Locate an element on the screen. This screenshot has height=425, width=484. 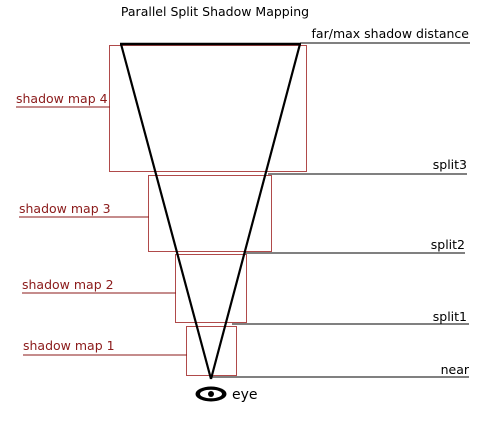
shadow-map-4-box is located at coordinates (208, 108).